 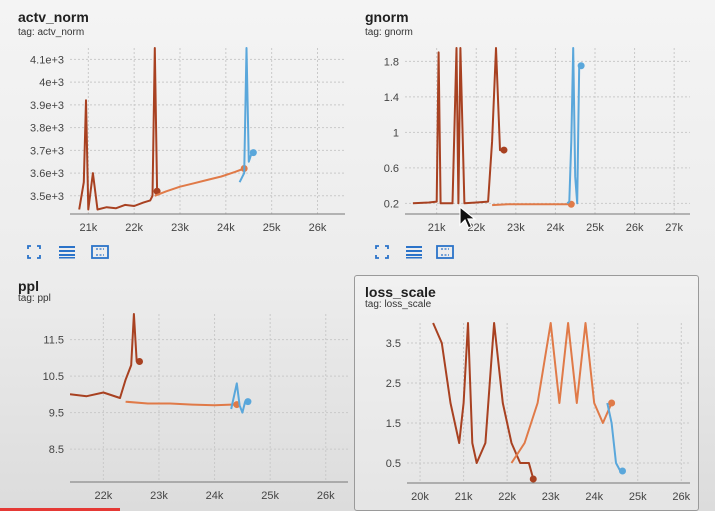 I want to click on y-tick-label: 9.5, so click(x=56, y=414).